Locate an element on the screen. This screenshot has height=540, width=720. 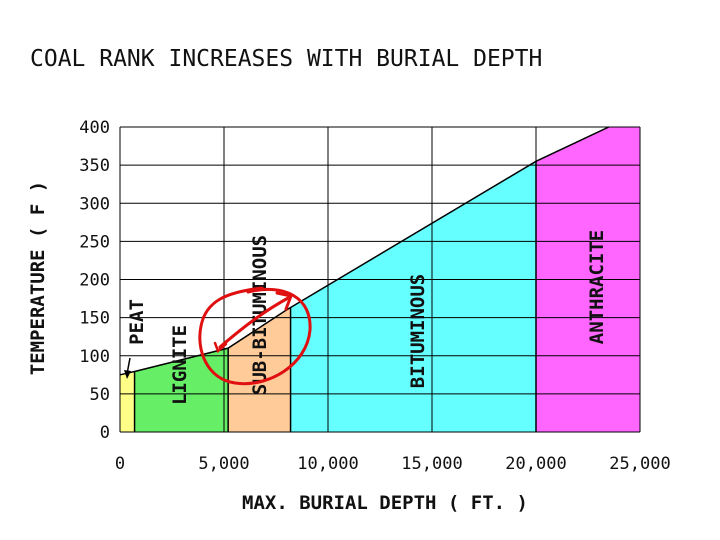
x-tick-label: 15,000 is located at coordinates (431, 464).